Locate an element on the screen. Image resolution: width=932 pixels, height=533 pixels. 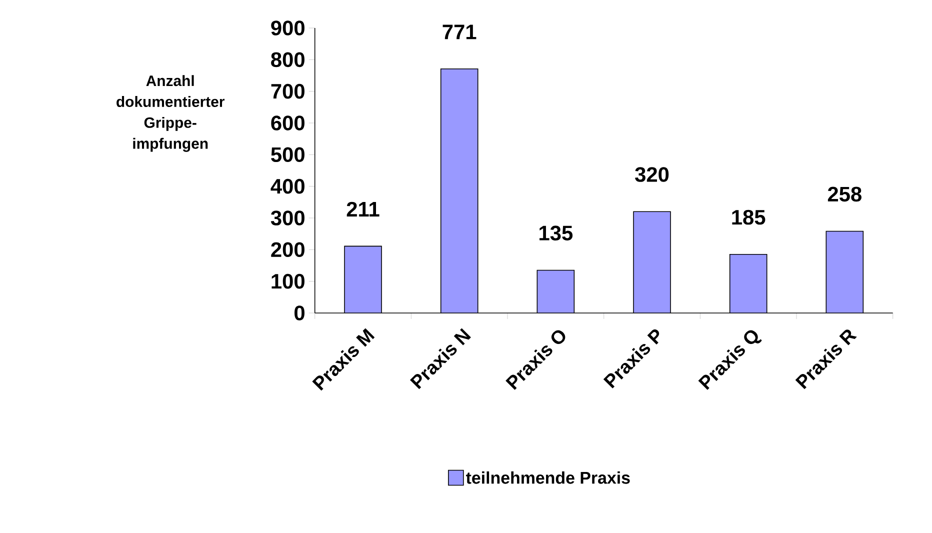
y-tick-label: 0 is located at coordinates (299, 313).